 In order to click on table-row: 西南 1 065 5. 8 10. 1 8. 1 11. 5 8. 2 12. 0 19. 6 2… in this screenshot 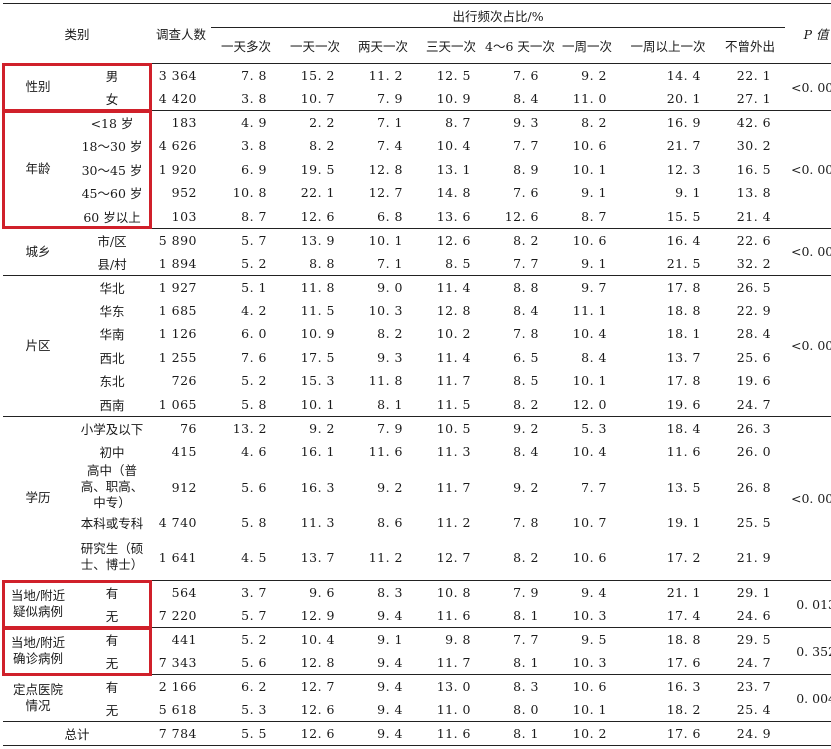, I will do `click(417, 405)`.